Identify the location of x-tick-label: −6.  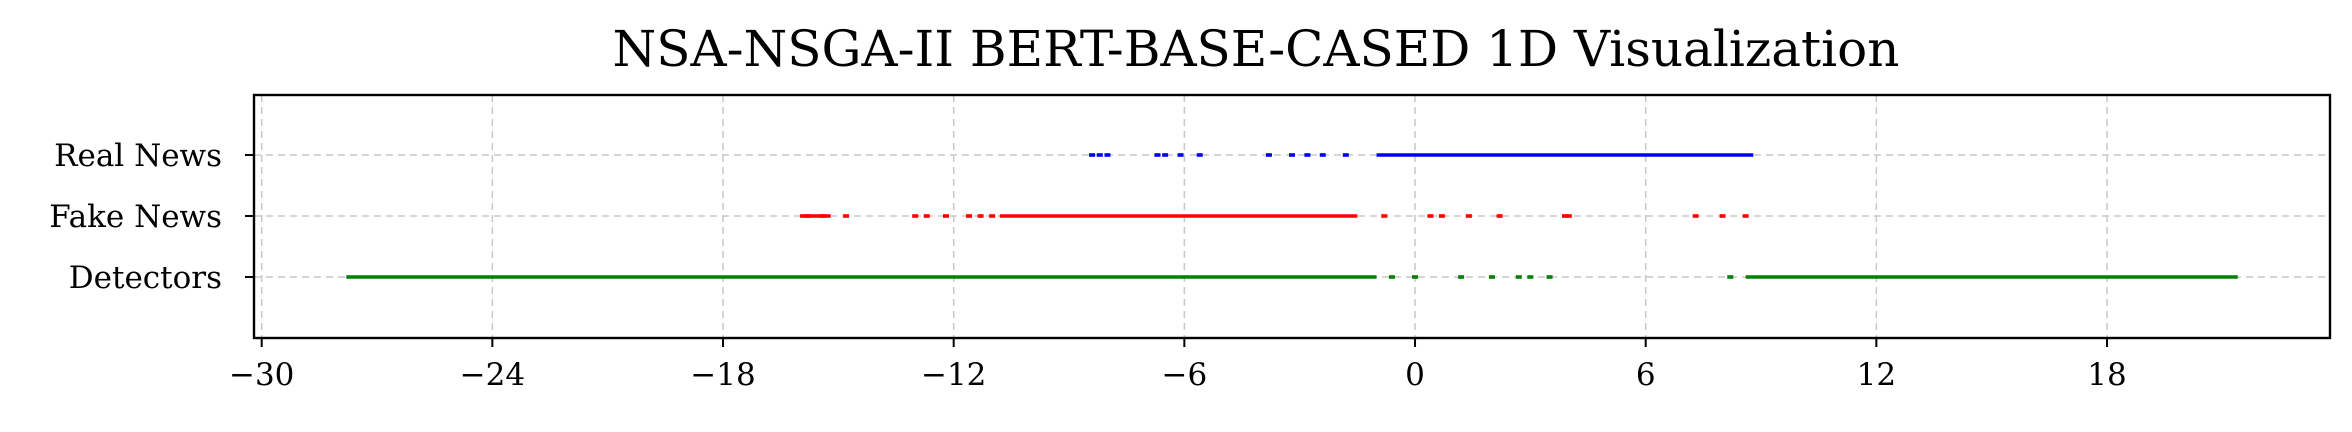
(1185, 375).